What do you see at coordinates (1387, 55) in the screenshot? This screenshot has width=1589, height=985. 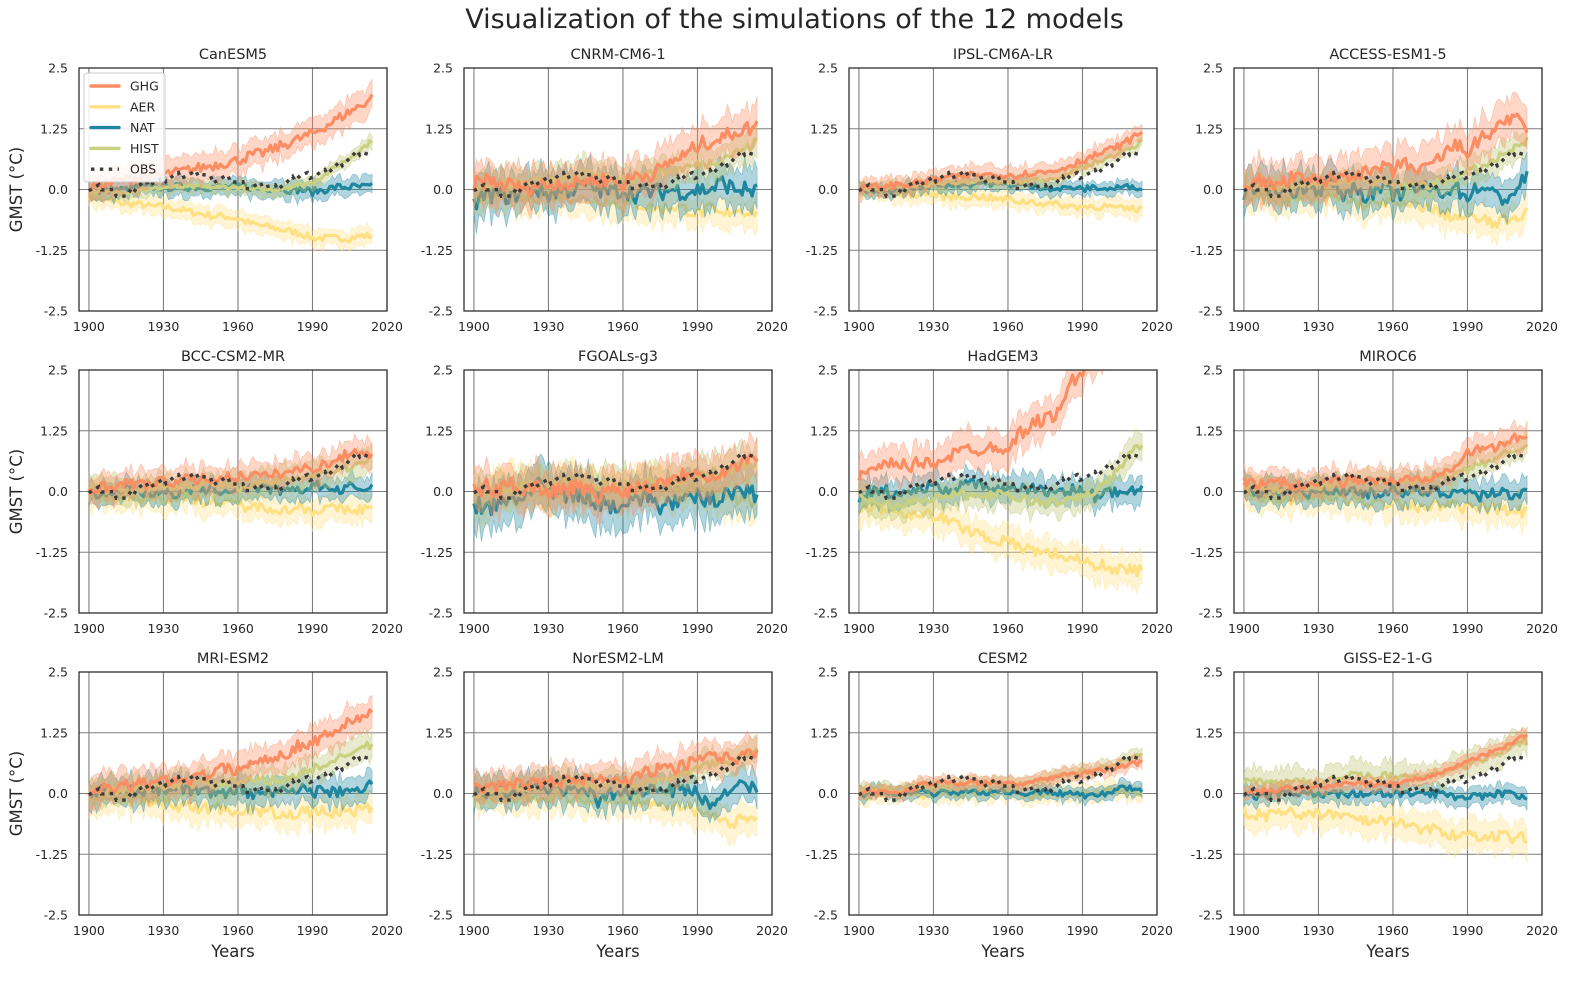 I see `panel-title: ACCESS-ESM1-5` at bounding box center [1387, 55].